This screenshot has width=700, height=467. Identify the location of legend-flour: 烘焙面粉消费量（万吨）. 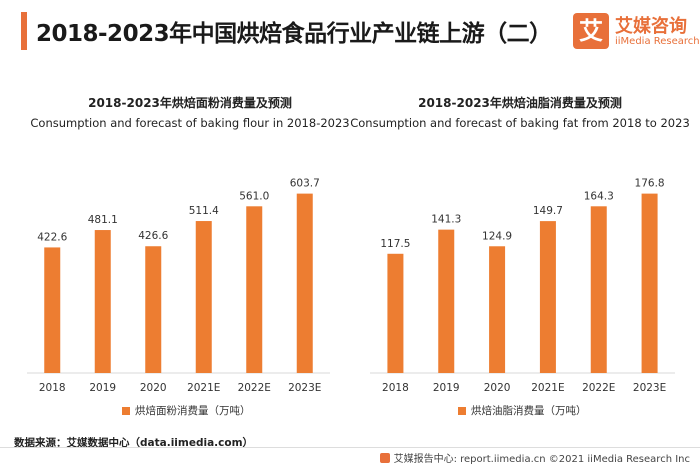
(186, 410).